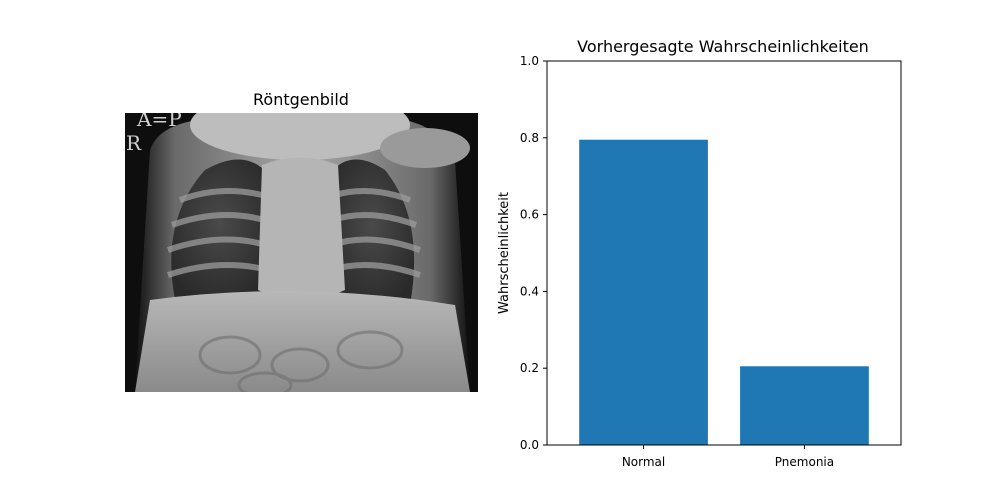 The height and width of the screenshot is (500, 1000). Describe the element at coordinates (529, 61) in the screenshot. I see `y-tick-label: 1.0` at that location.